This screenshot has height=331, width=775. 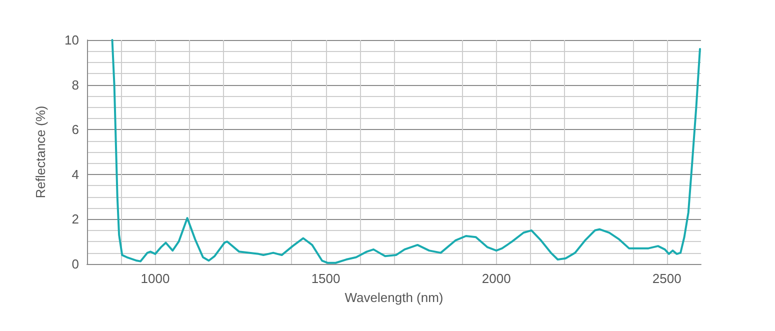 What do you see at coordinates (496, 278) in the screenshot?
I see `x-tick-label: 2000` at bounding box center [496, 278].